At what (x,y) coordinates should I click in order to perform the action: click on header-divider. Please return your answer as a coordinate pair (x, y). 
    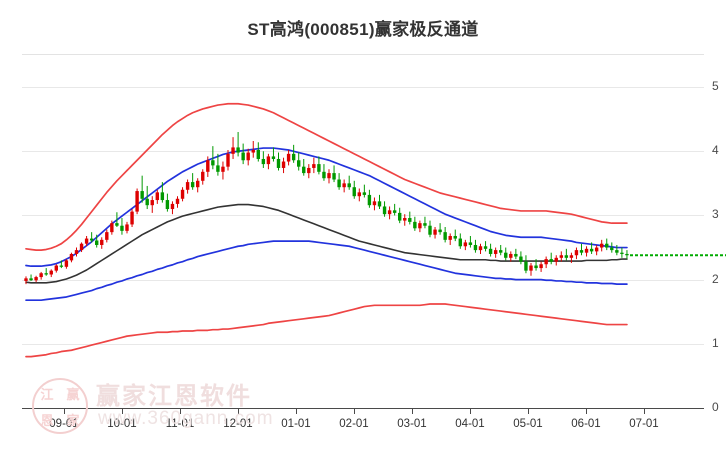
    Looking at the image, I should click on (363, 54).